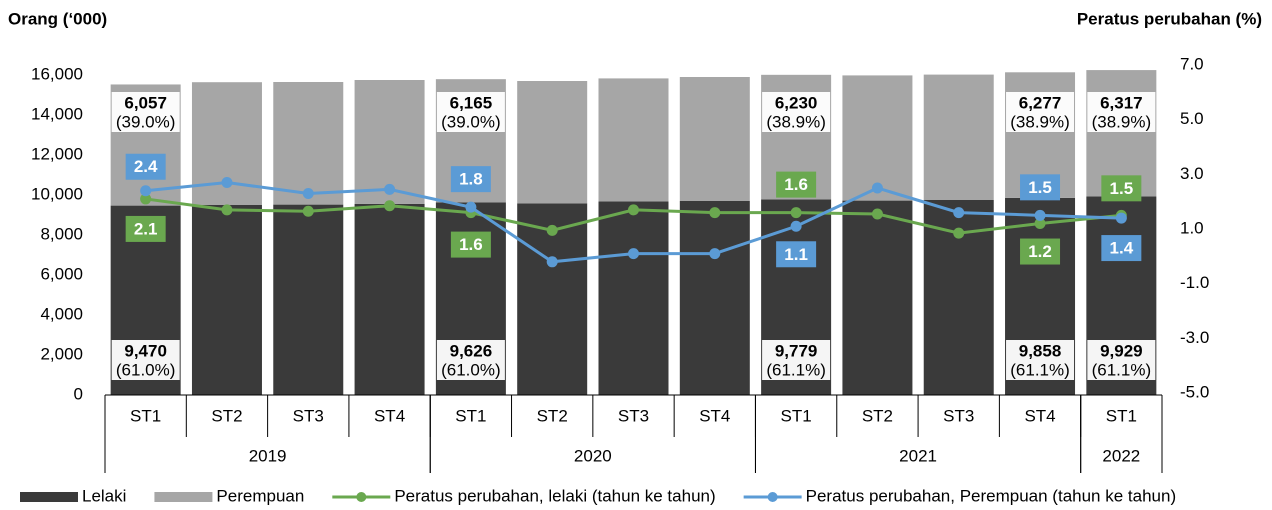 The height and width of the screenshot is (510, 1272). Describe the element at coordinates (61, 353) in the screenshot. I see `y-tick-label: 2,000` at that location.